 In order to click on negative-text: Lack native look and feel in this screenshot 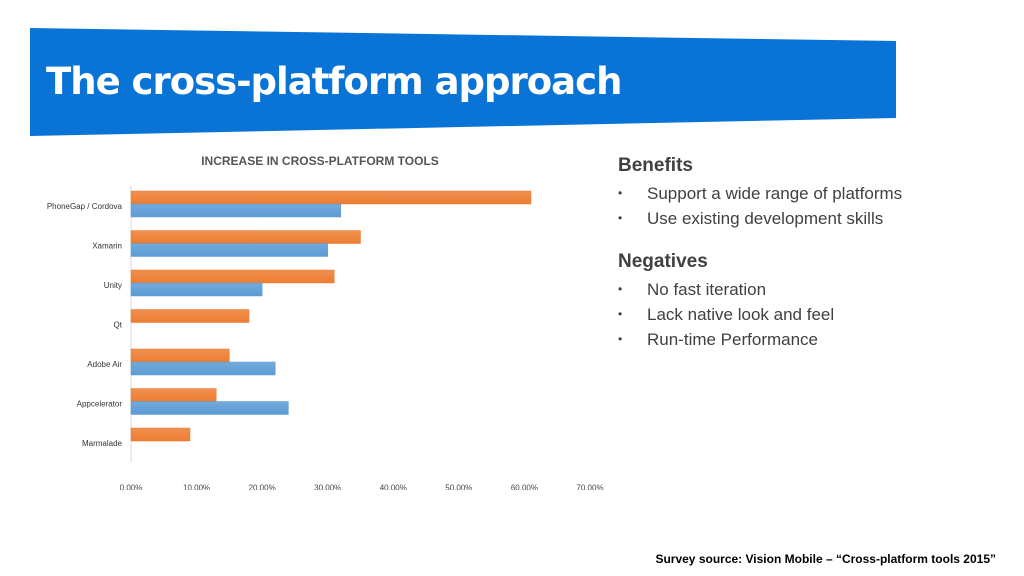, I will do `click(741, 314)`.